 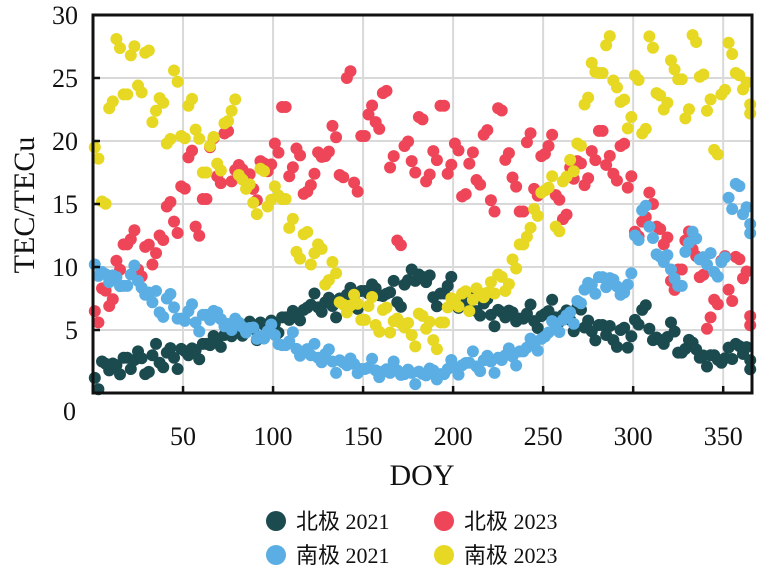 I want to click on y-tick-label: 10, so click(x=65, y=267).